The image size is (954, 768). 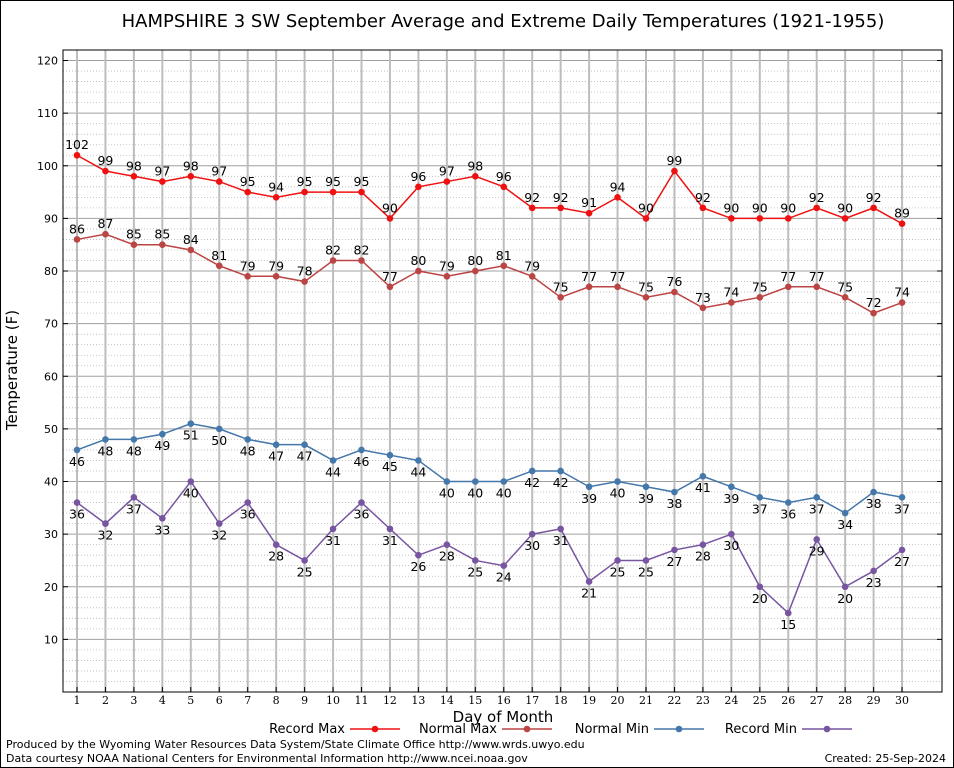 What do you see at coordinates (362, 181) in the screenshot?
I see `data-label: 95` at bounding box center [362, 181].